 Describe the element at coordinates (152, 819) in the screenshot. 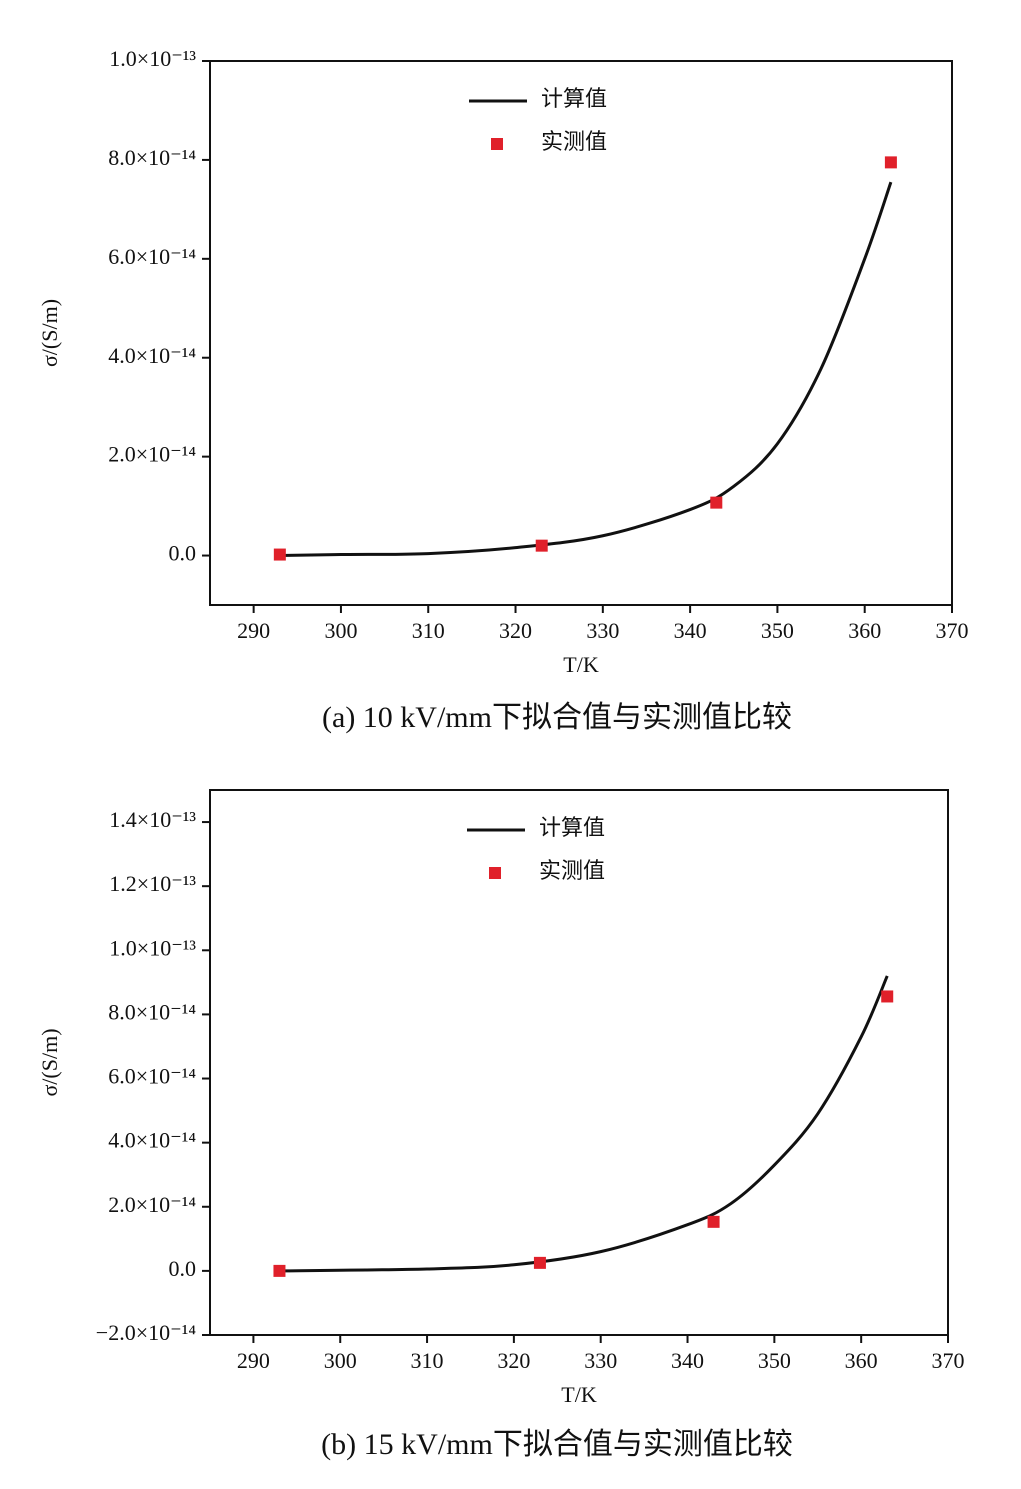

I see `y-tick-label: 1.4×10⁻¹³` at that location.